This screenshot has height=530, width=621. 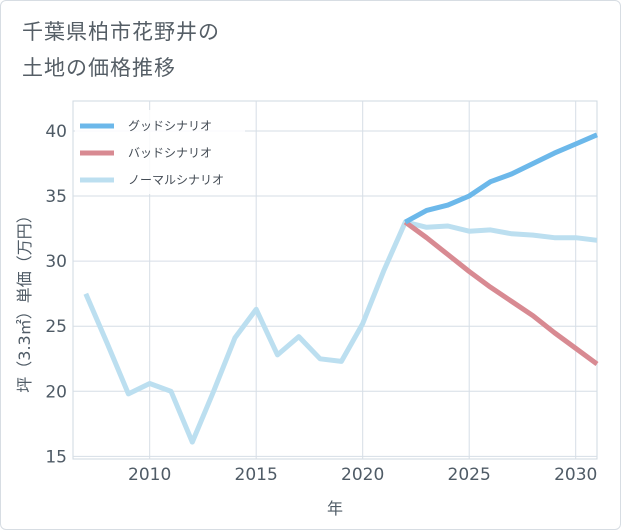 What do you see at coordinates (176, 180) in the screenshot?
I see `legend-label-2: ノーマルシナリオ` at bounding box center [176, 180].